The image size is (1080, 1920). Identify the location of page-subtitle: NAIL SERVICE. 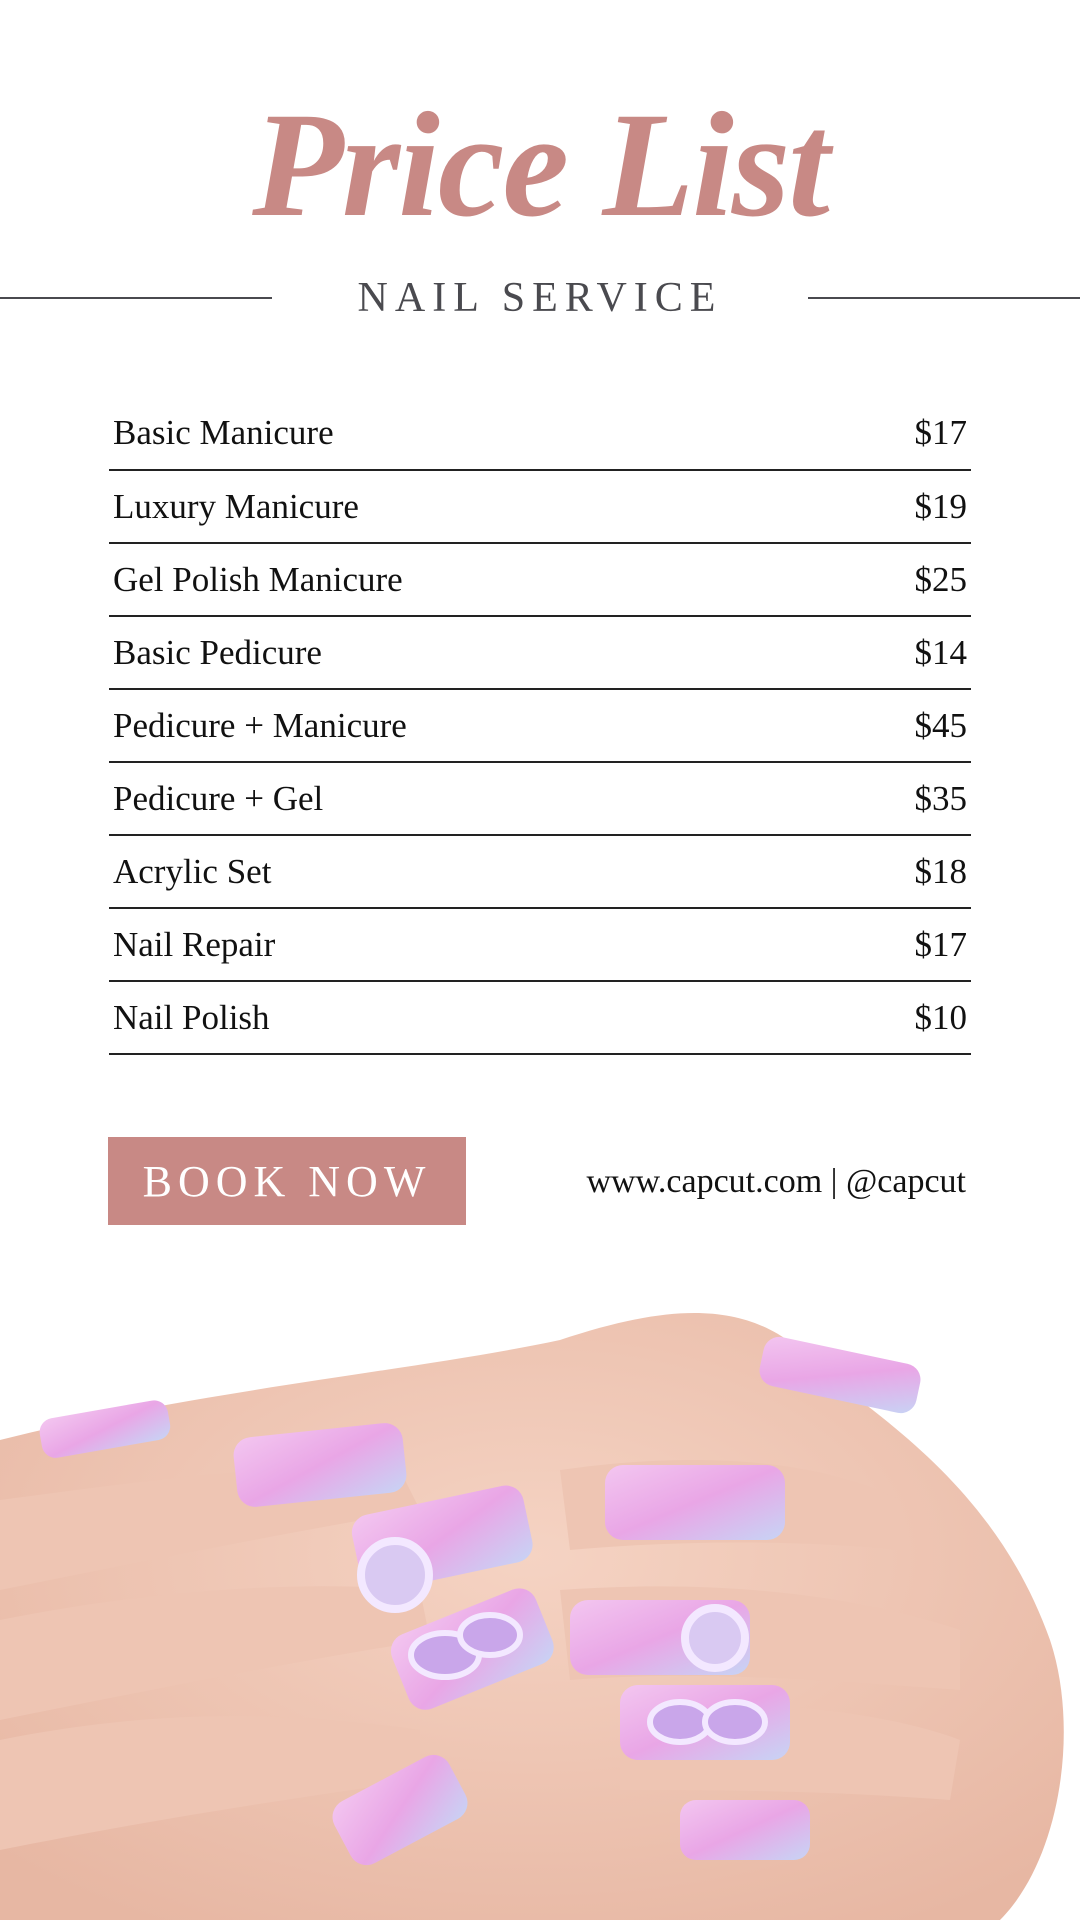
(540, 298).